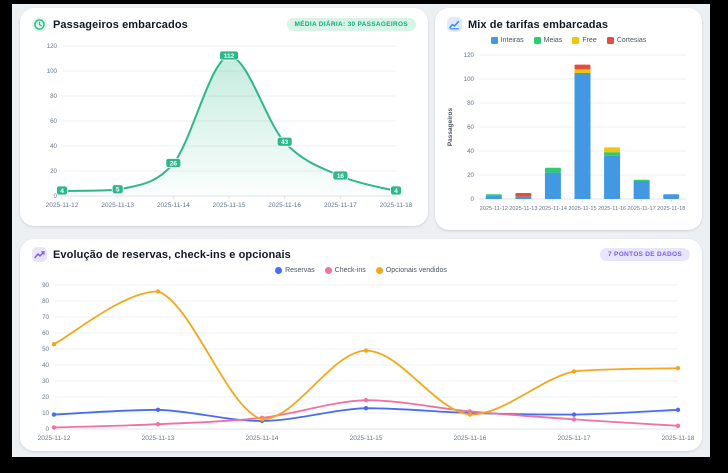 This screenshot has height=473, width=728. I want to click on bar-chart-icon, so click(454, 24).